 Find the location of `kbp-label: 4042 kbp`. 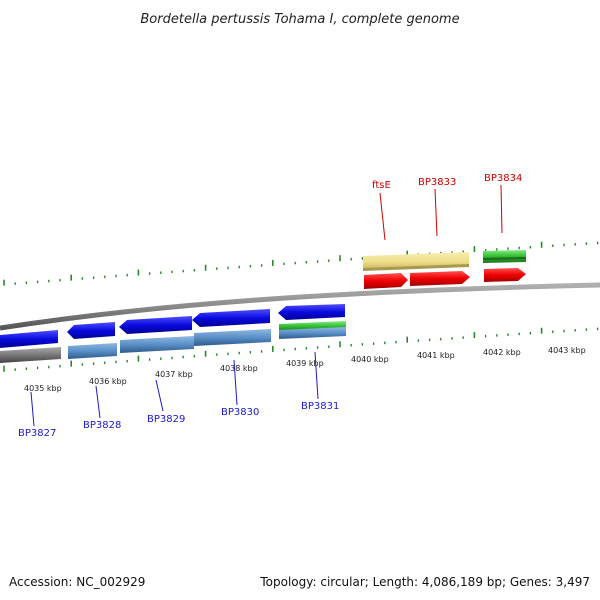

kbp-label: 4042 kbp is located at coordinates (502, 352).